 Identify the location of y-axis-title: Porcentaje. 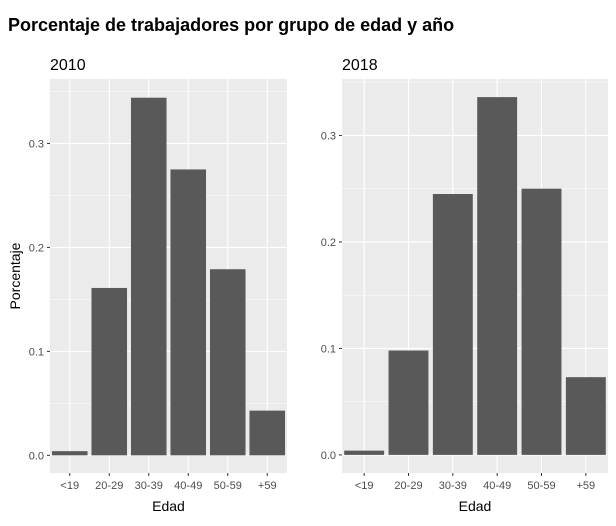
(15, 275).